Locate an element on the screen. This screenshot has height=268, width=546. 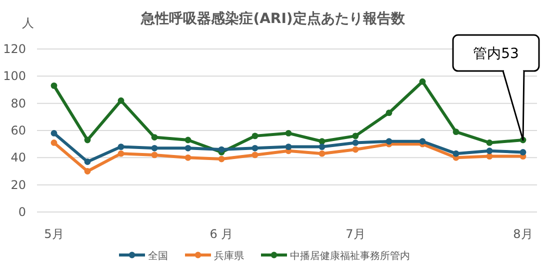
x-tick-label: 7月 is located at coordinates (356, 234).